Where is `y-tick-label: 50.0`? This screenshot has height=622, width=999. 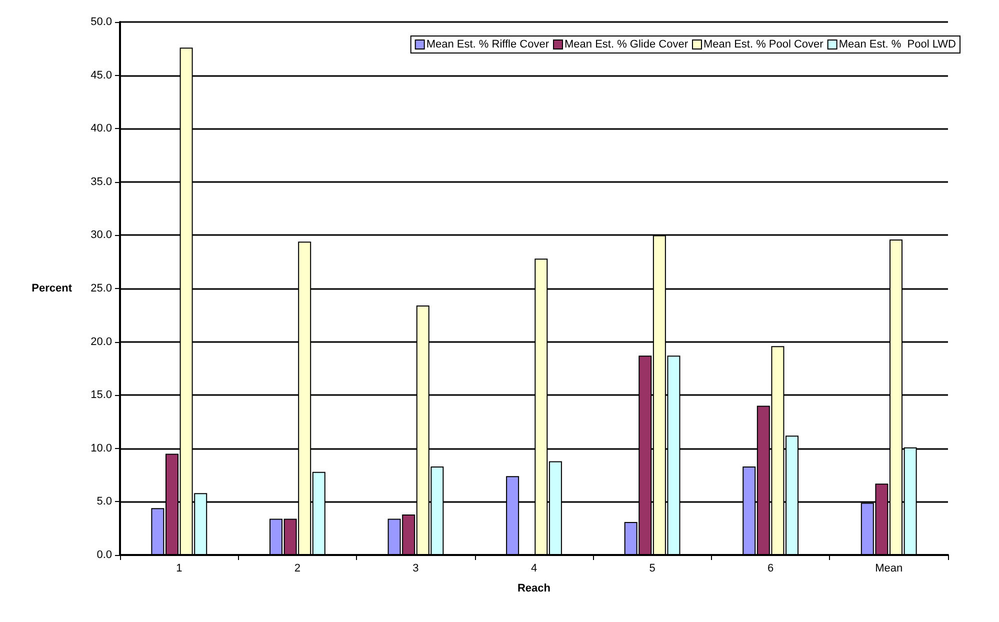
y-tick-label: 50.0 is located at coordinates (101, 22).